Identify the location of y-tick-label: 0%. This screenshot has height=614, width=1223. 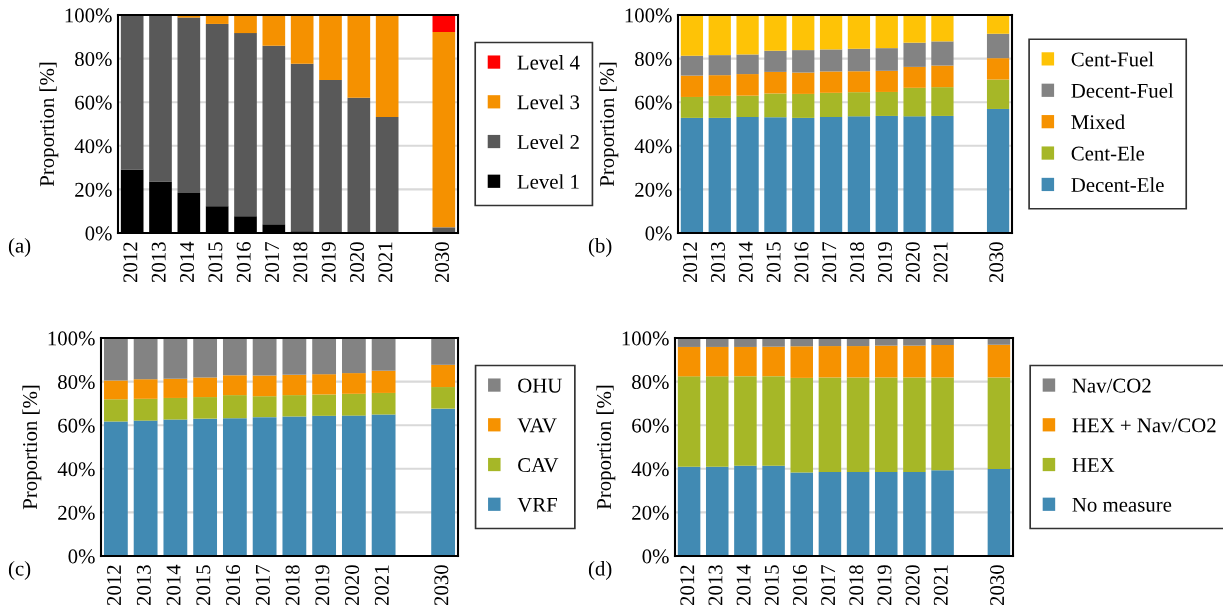
(655, 556).